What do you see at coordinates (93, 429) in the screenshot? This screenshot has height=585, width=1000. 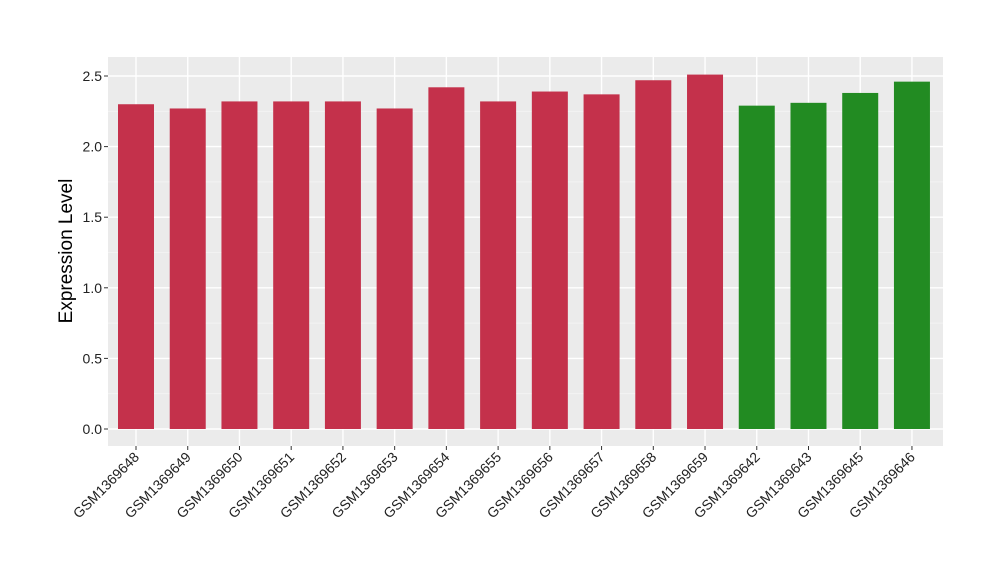 I see `y-tick-label: 0.0` at bounding box center [93, 429].